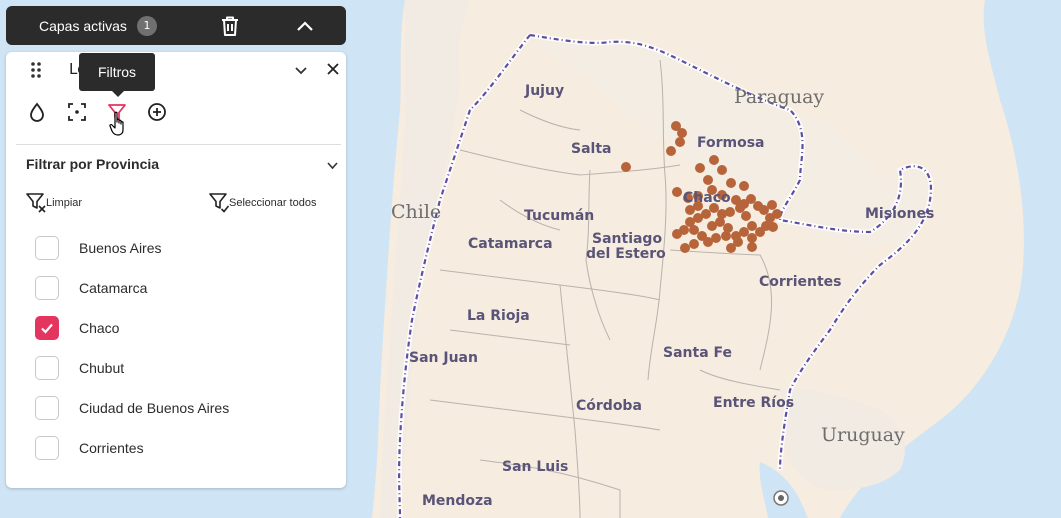  I want to click on province-option: Chaco, so click(185, 328).